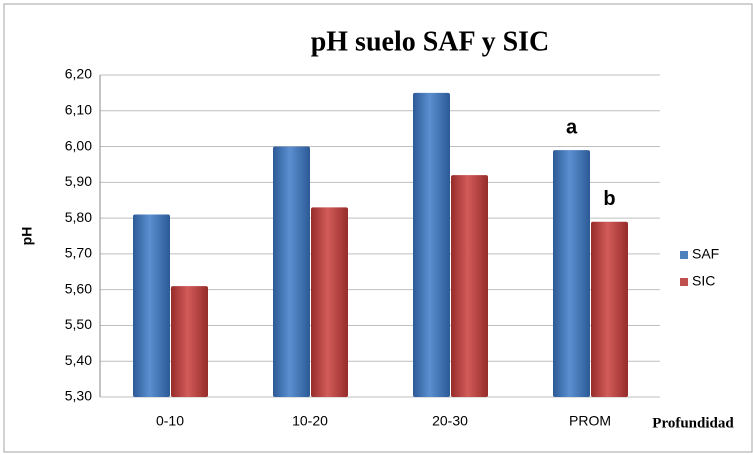 The height and width of the screenshot is (455, 753). What do you see at coordinates (78, 217) in the screenshot?
I see `y-tick-label: 5,80` at bounding box center [78, 217].